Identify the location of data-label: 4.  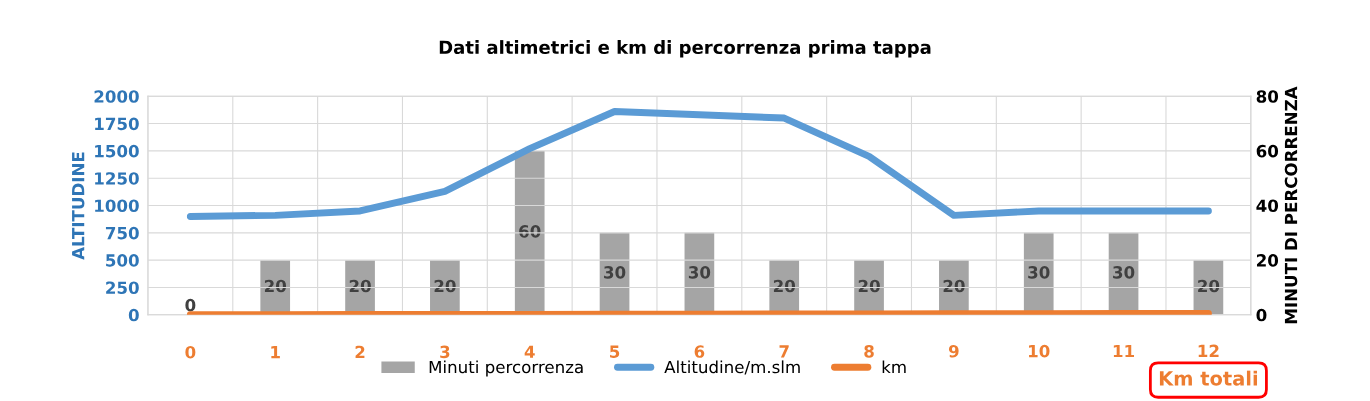
(529, 351).